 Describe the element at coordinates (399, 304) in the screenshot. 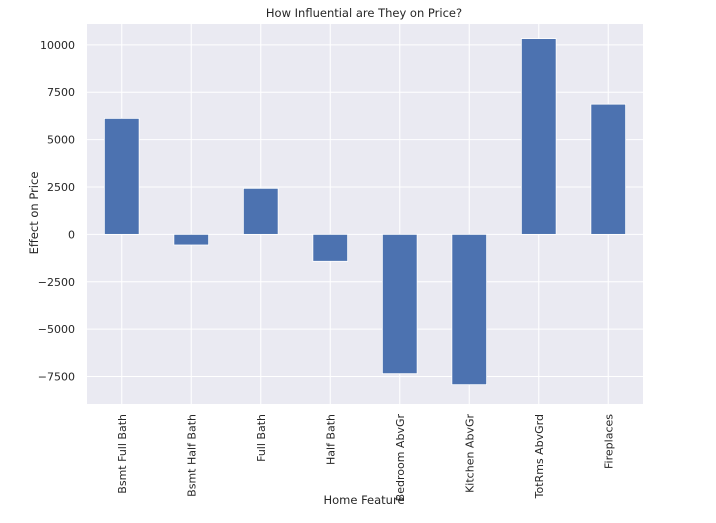

I see `bar-bedroom-abvgr` at that location.